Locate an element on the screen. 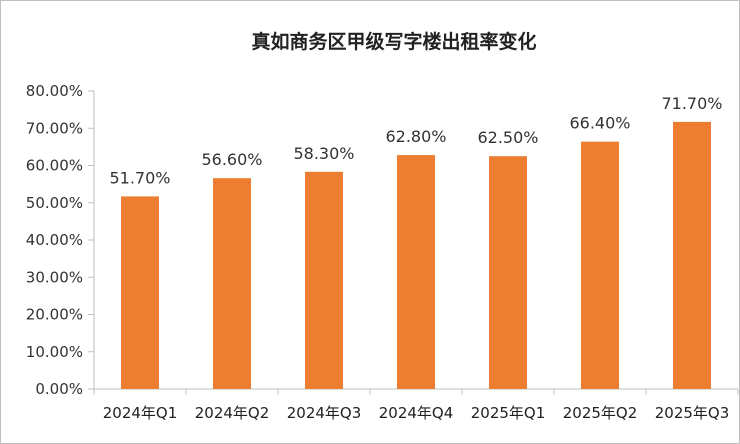  x-tick-label: 2024年Q2 is located at coordinates (232, 413).